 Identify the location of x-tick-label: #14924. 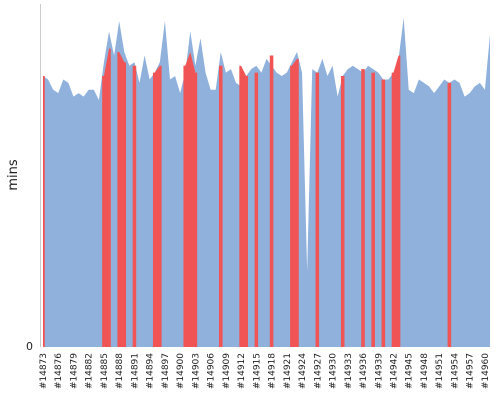
(303, 371).